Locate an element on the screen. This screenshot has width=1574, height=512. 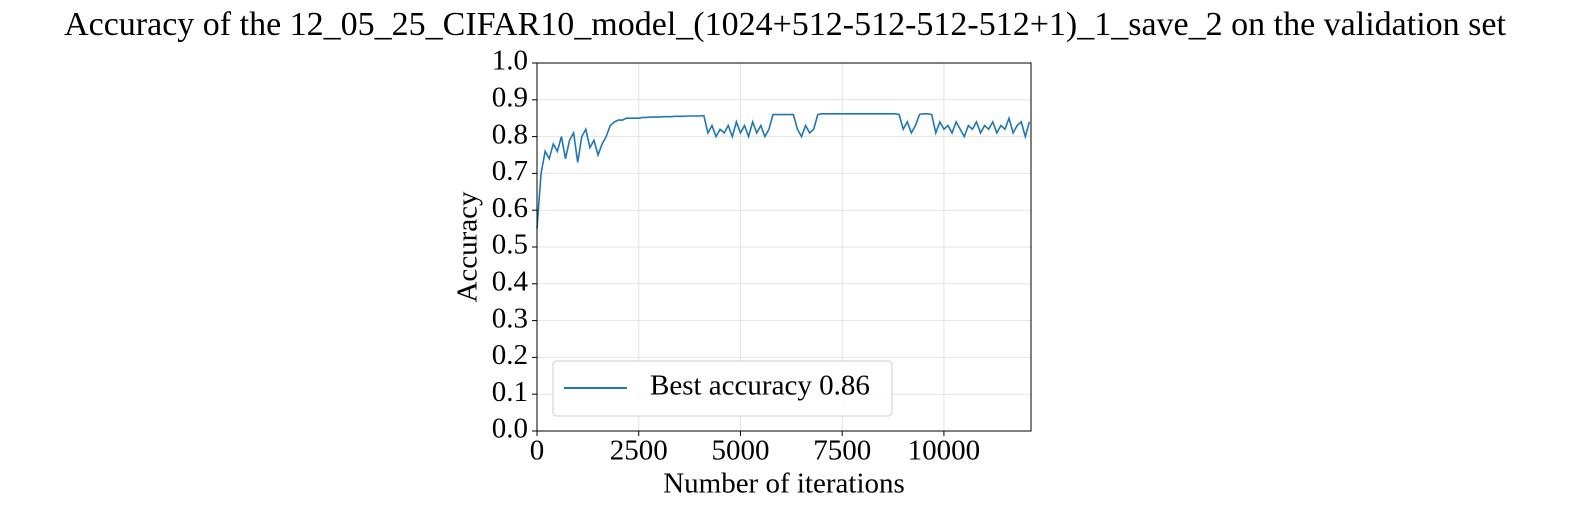
y-tick-label: 1.0 is located at coordinates (510, 61).